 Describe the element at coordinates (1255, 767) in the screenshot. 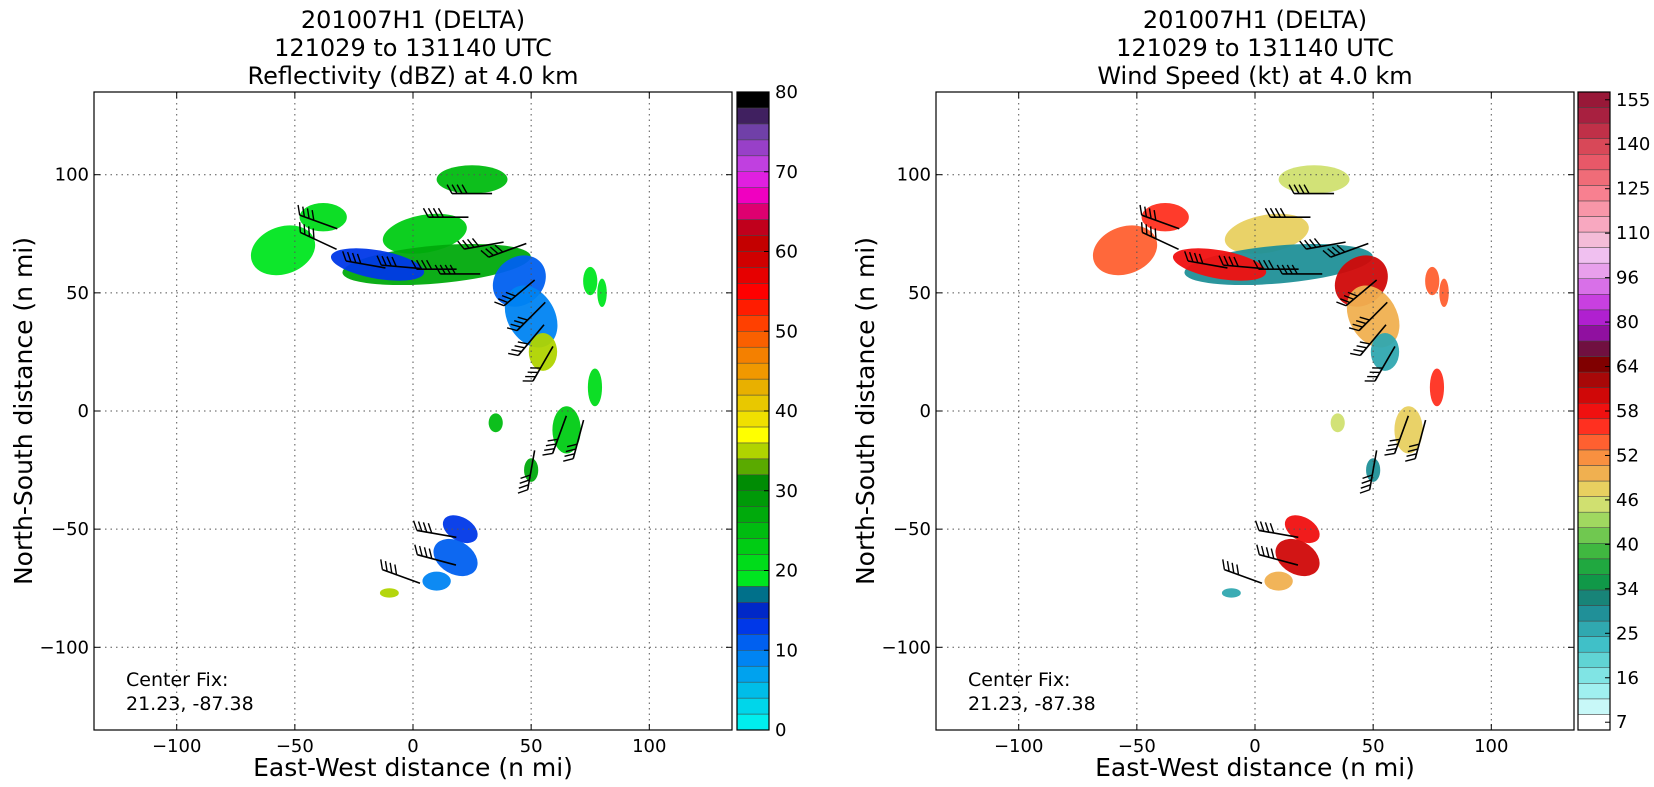

I see `x-axis-label: East-West distance (n mi)` at that location.